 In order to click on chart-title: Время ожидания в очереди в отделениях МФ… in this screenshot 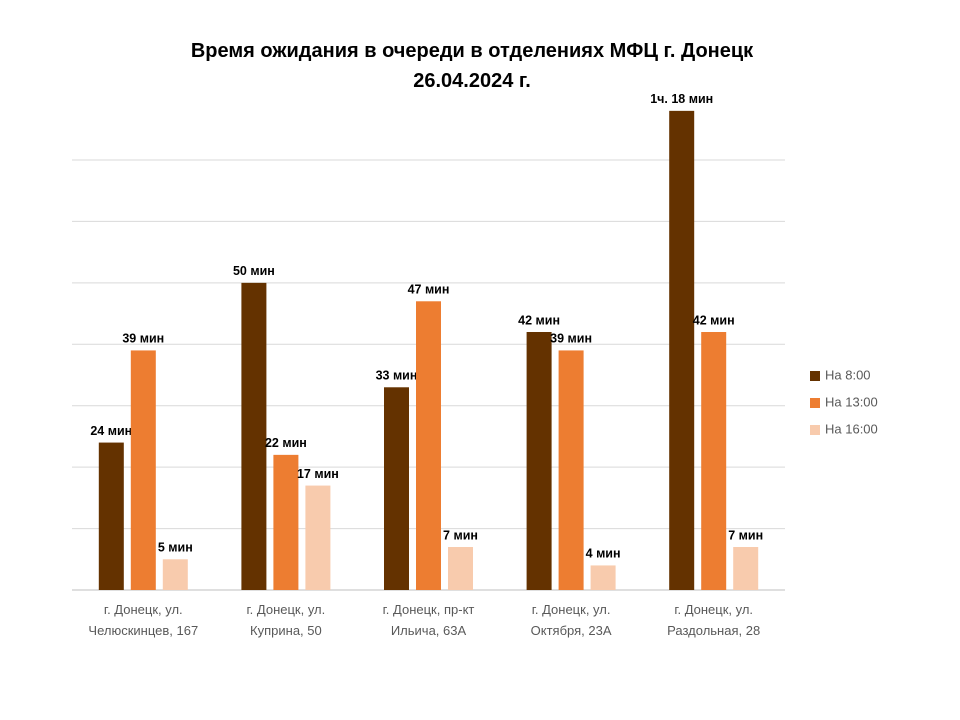, I will do `click(472, 66)`.